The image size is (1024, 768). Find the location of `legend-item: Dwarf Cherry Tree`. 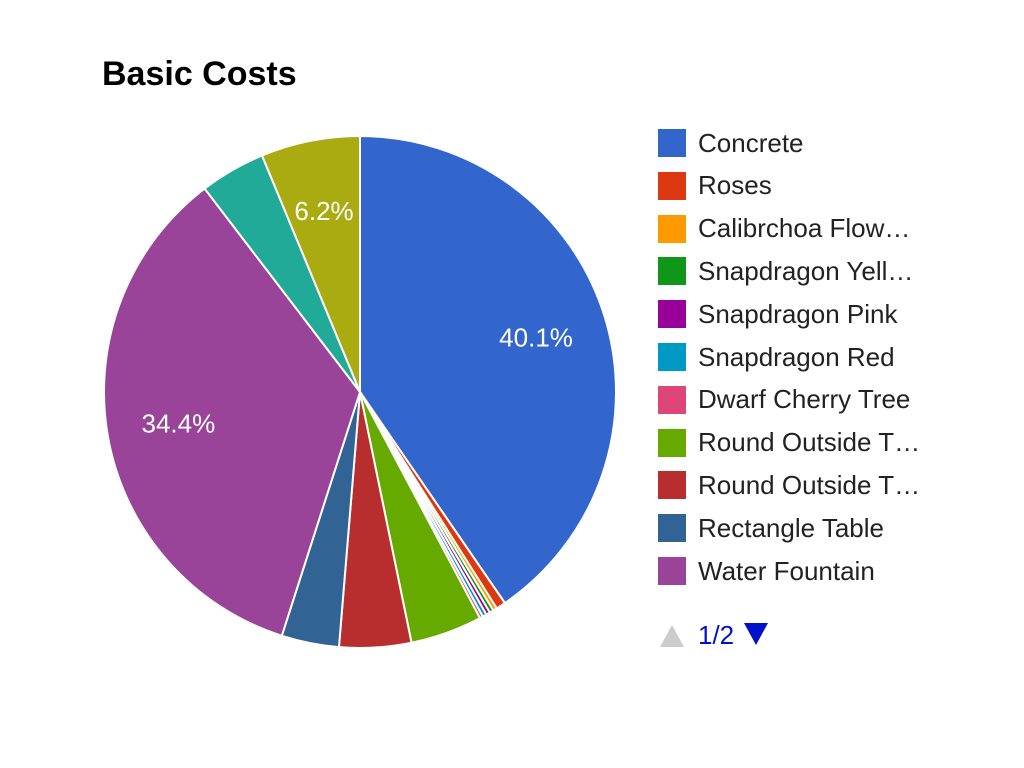

legend-item: Dwarf Cherry Tree is located at coordinates (784, 399).